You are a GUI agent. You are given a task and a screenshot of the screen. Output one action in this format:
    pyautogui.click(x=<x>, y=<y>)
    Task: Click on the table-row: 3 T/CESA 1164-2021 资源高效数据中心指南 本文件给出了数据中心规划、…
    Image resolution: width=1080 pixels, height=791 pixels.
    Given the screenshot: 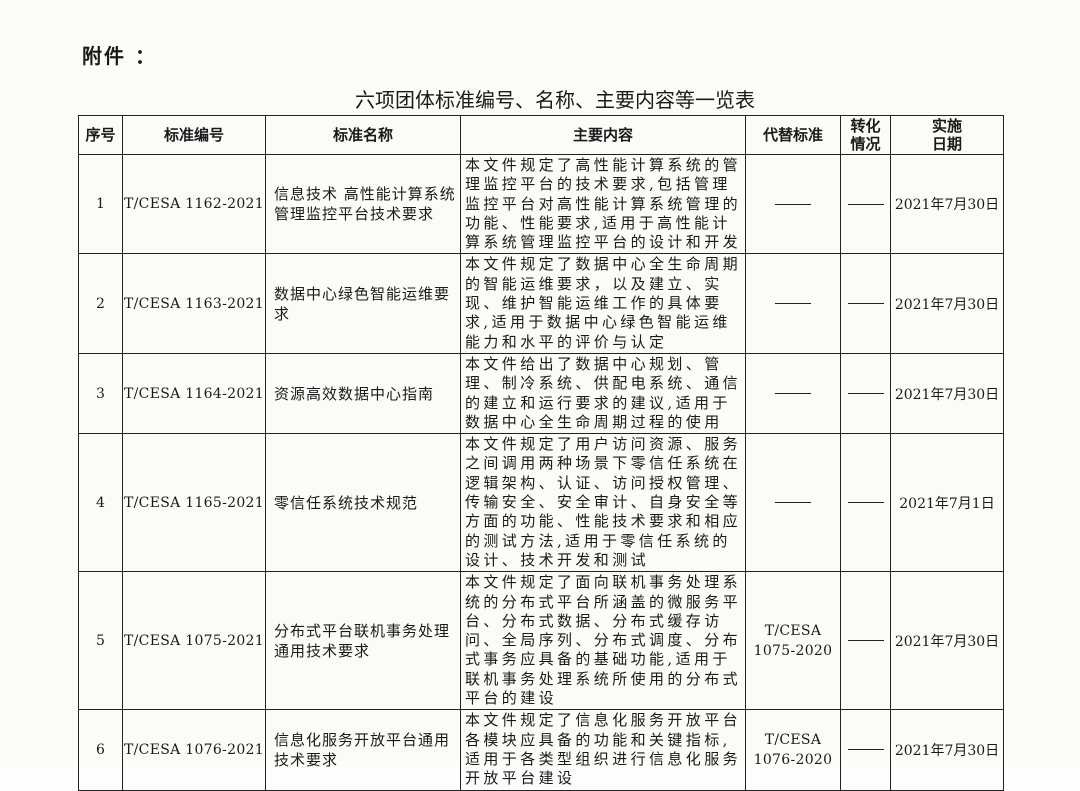 What is the action you would take?
    pyautogui.click(x=541, y=393)
    